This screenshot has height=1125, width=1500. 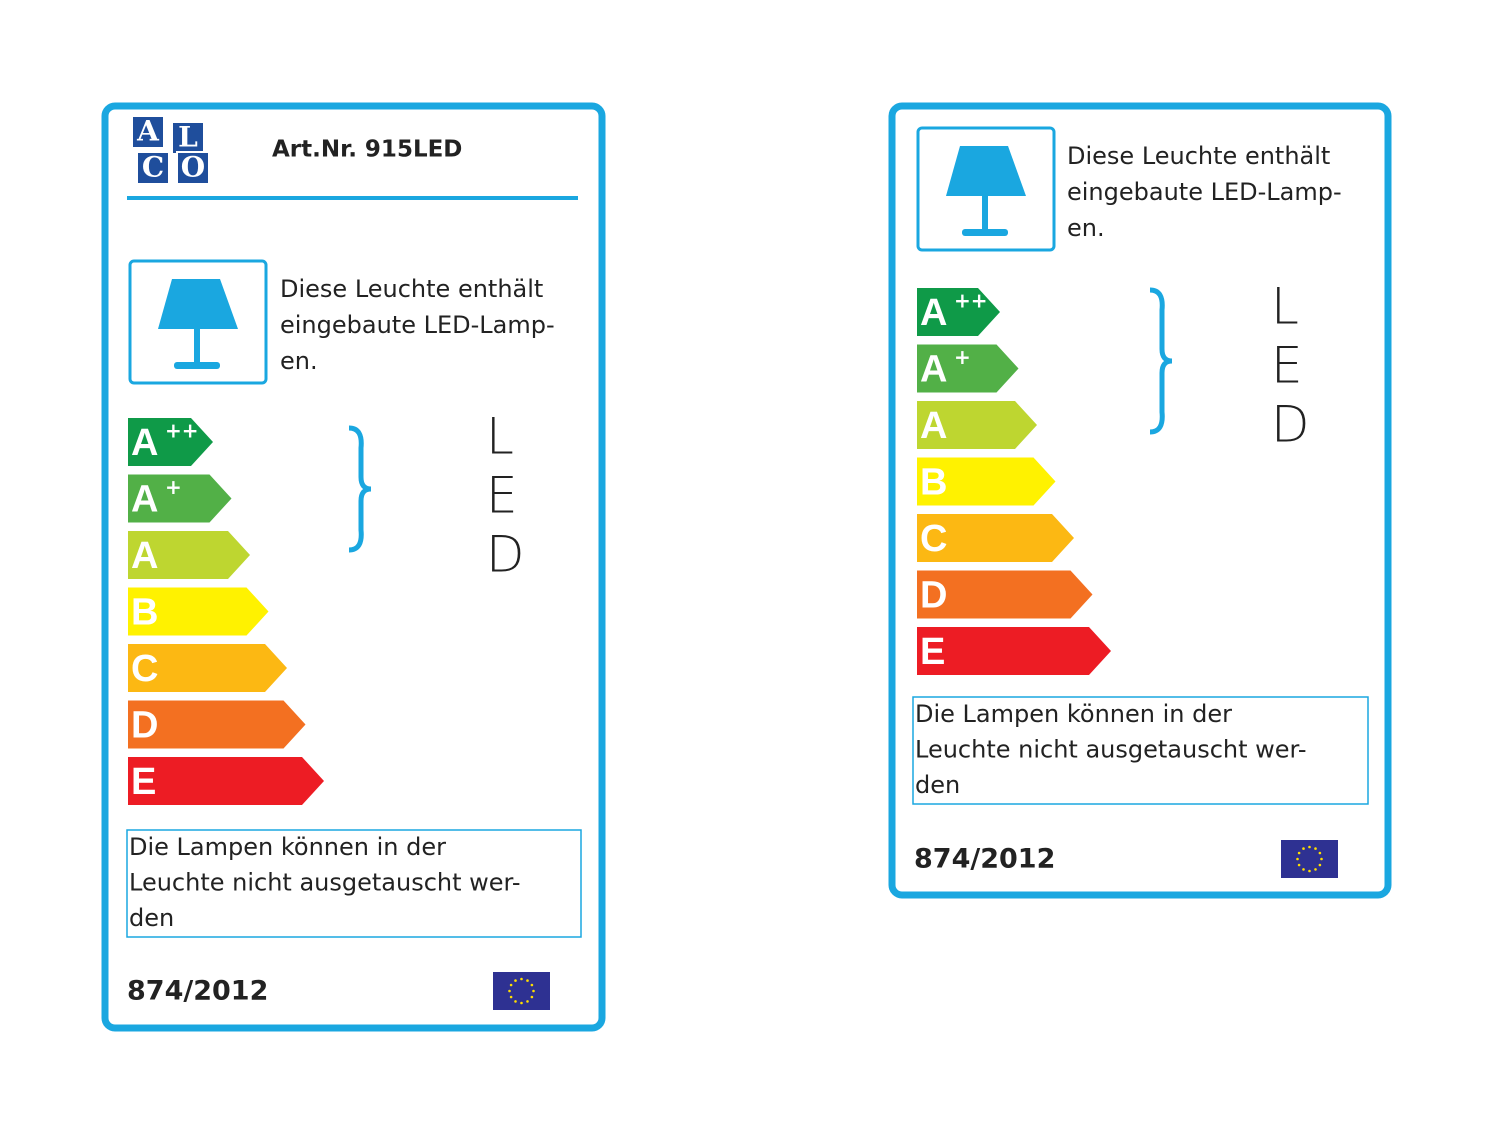 I want to click on logo-letter: A, so click(x=148, y=131).